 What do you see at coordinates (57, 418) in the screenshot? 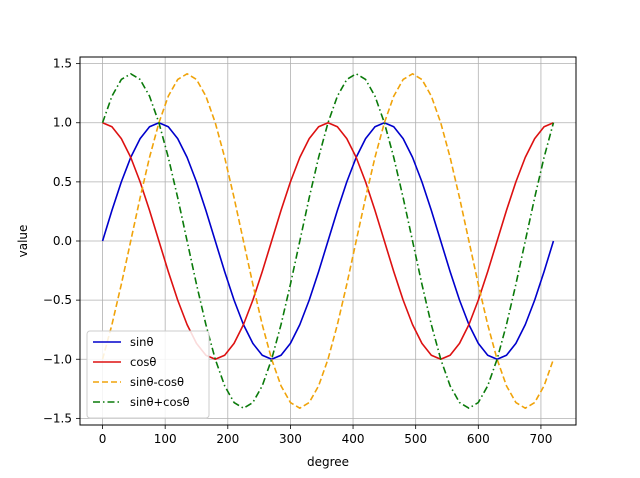
I see `y-tick-label: −1.5` at bounding box center [57, 418].